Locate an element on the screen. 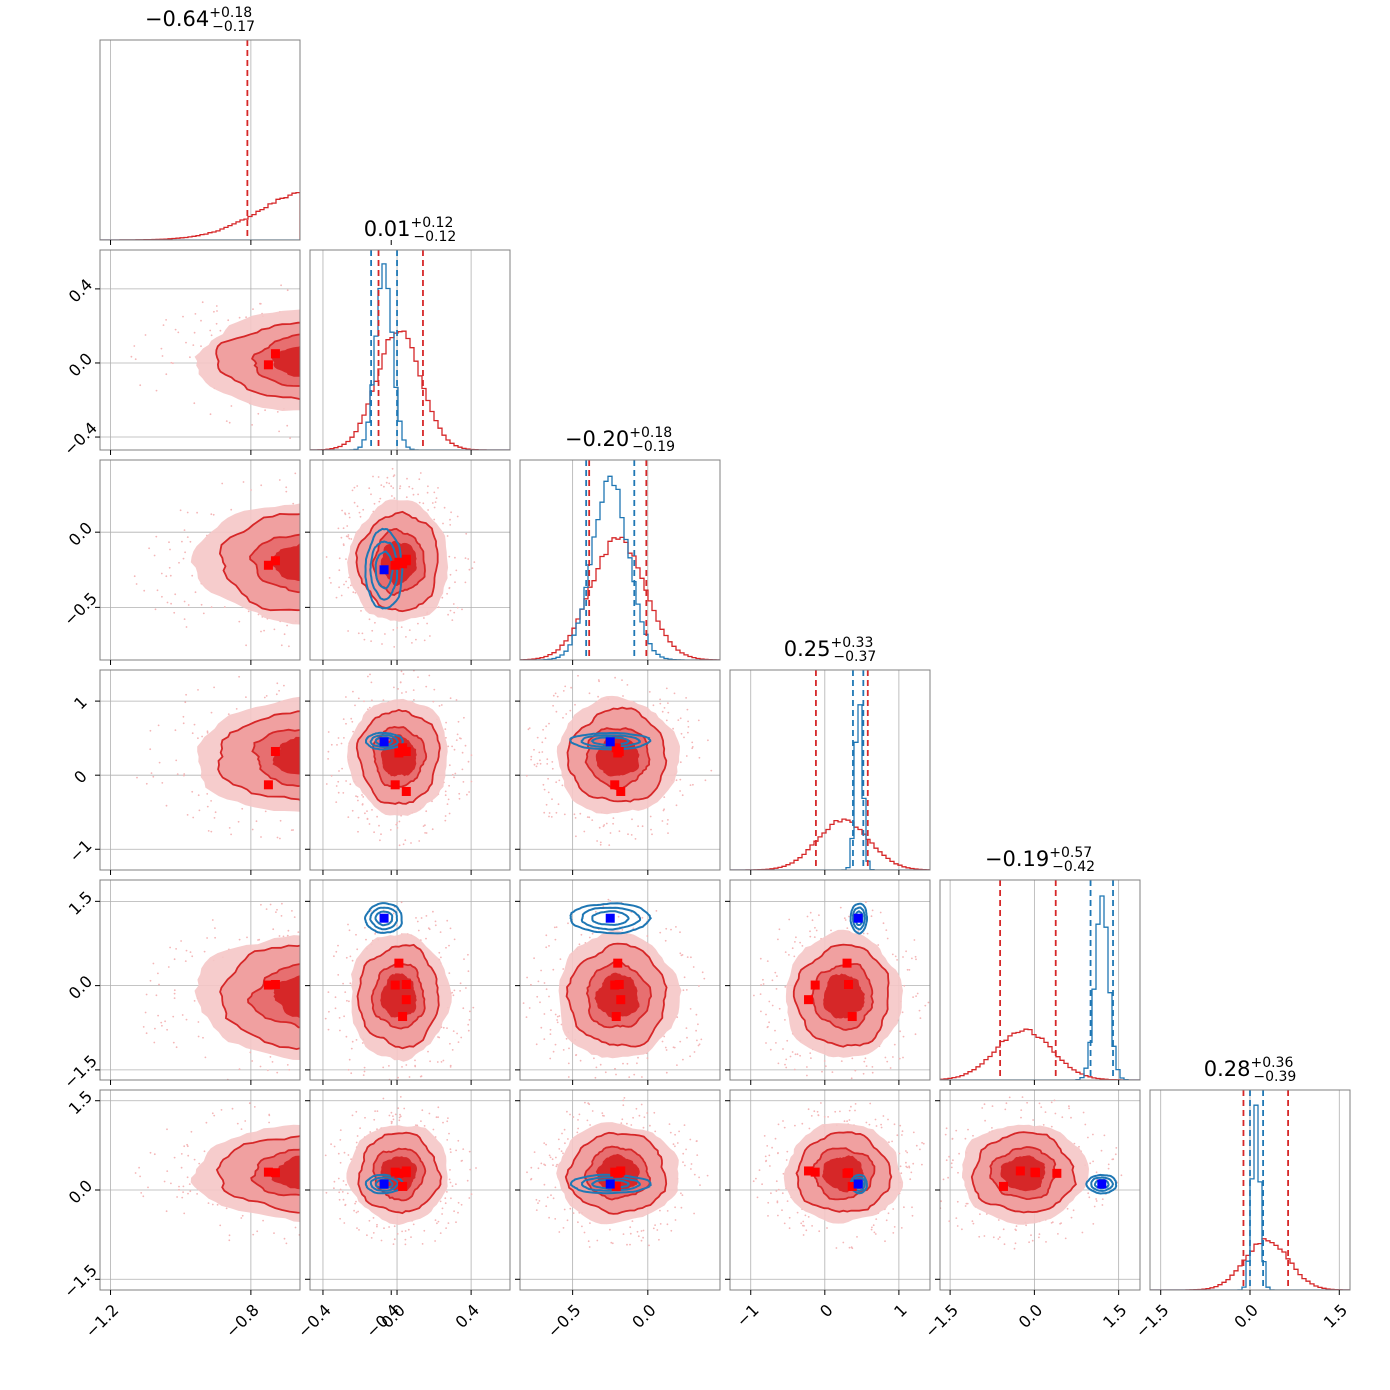 The image size is (1390, 1390). title-lower-error: −0.39 is located at coordinates (1274, 1077).